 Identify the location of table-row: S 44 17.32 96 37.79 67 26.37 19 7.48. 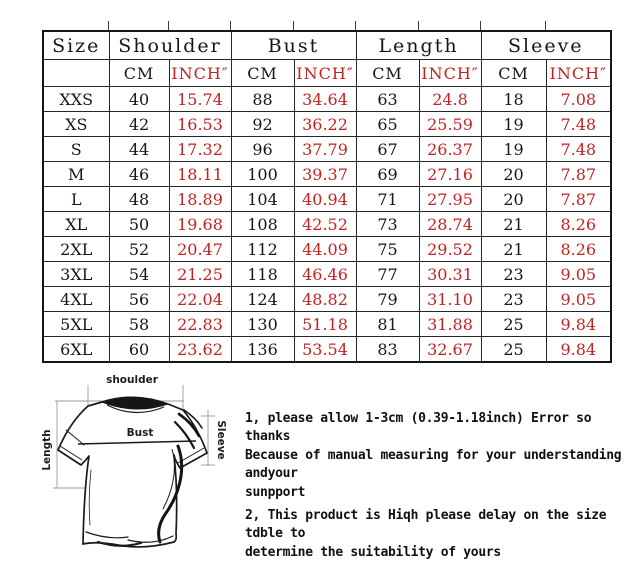
(327, 149).